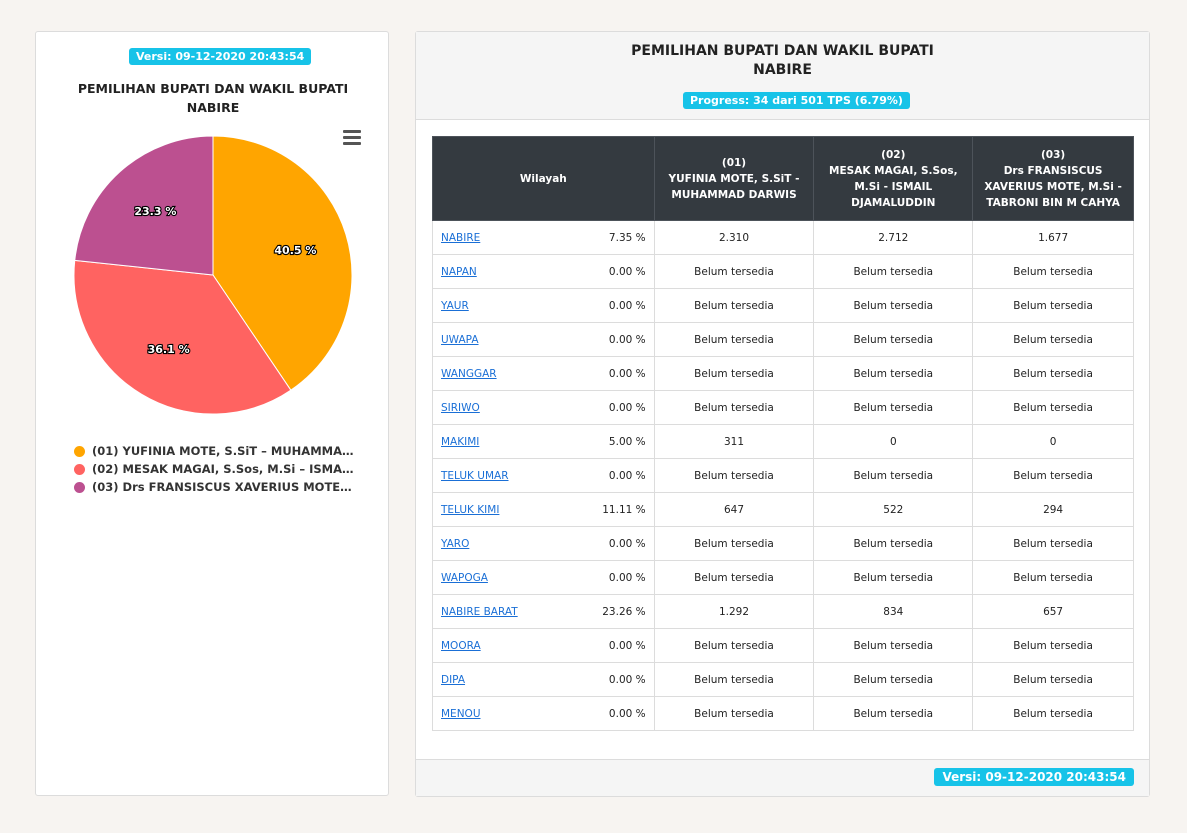  Describe the element at coordinates (1053, 441) in the screenshot. I see `cell-candidate-03: 0` at that location.